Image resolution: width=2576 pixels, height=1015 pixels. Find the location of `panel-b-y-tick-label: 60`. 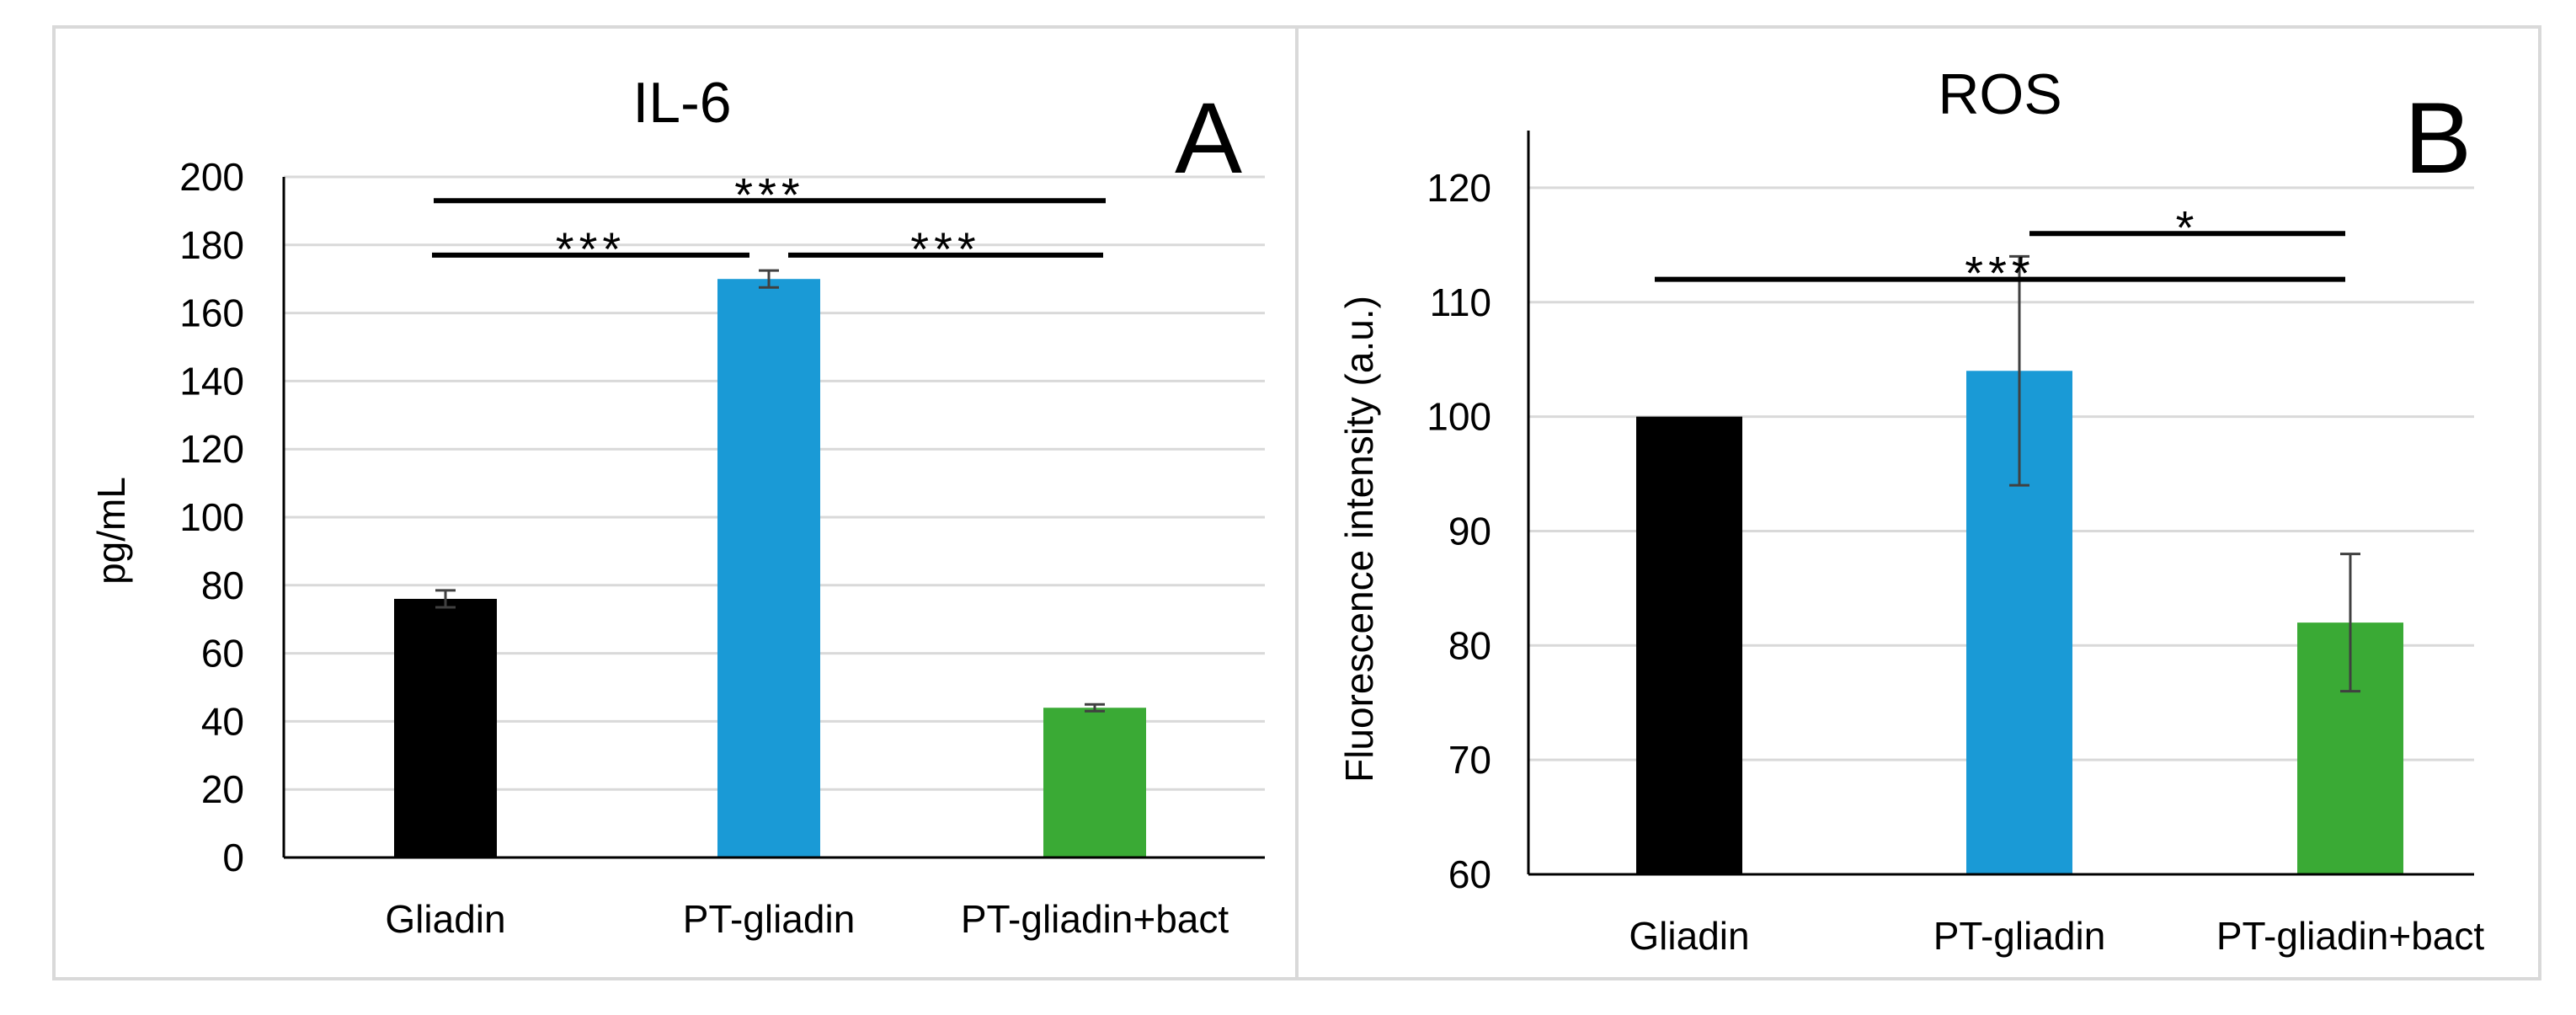

panel-b-y-tick-label: 60 is located at coordinates (1469, 874).